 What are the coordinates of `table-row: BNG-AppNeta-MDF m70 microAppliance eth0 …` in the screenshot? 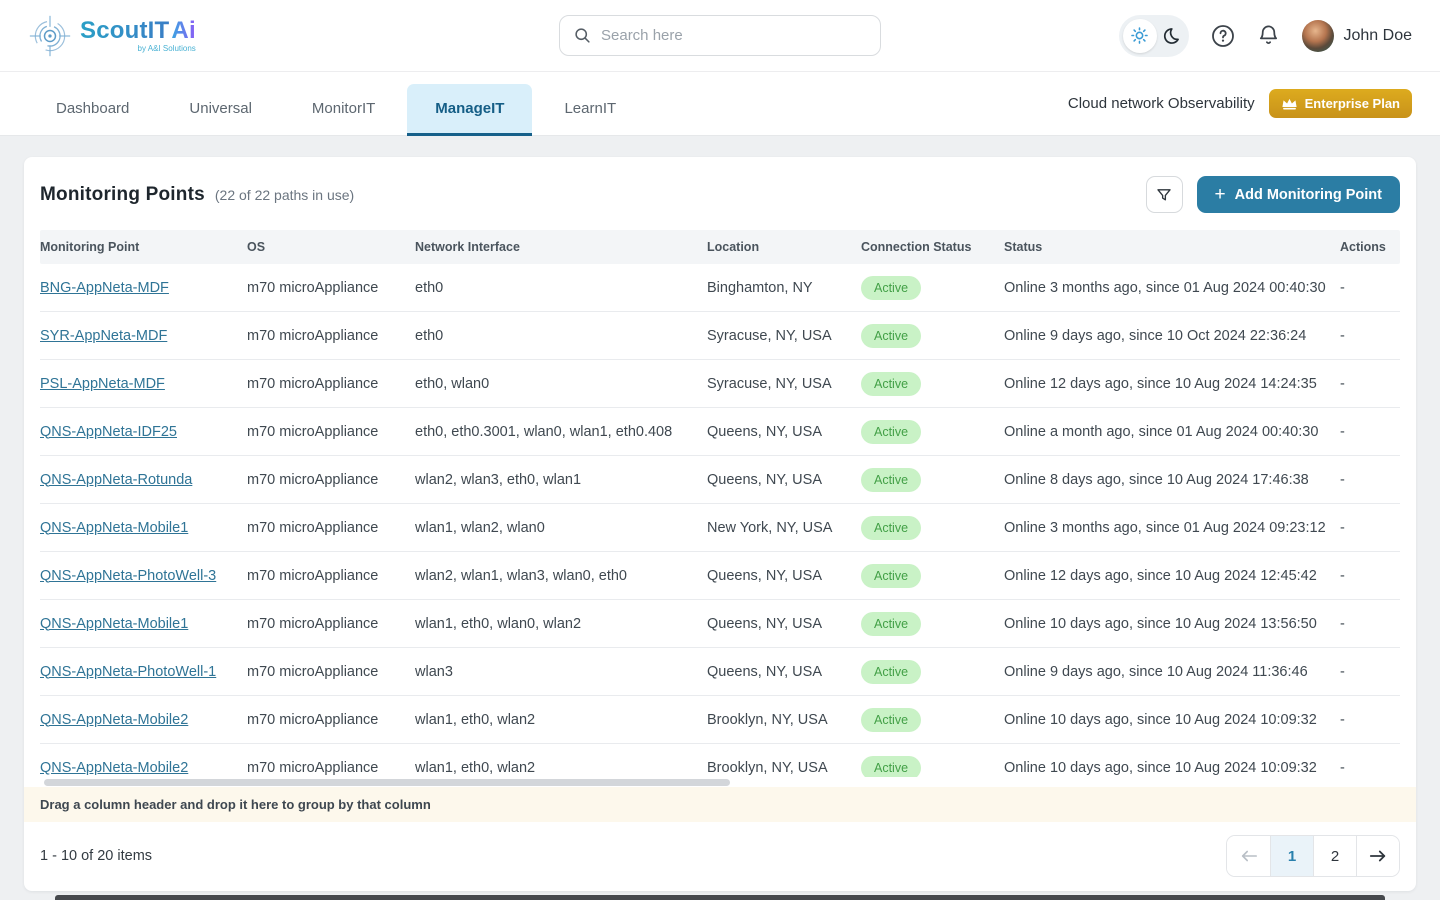 It's located at (720, 288).